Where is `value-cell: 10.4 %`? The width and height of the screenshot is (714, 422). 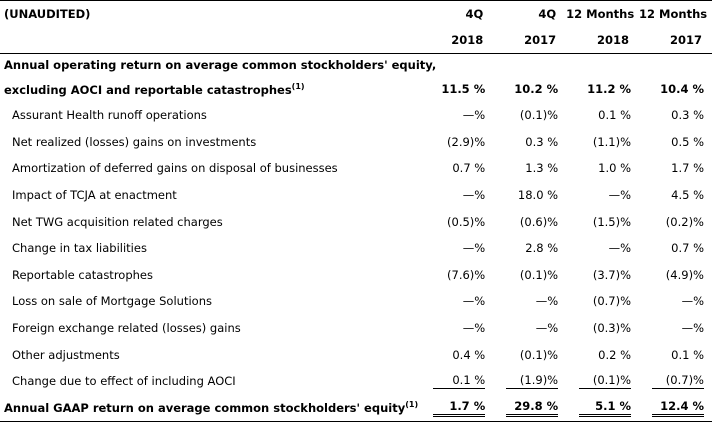 value-cell: 10.4 % is located at coordinates (682, 89).